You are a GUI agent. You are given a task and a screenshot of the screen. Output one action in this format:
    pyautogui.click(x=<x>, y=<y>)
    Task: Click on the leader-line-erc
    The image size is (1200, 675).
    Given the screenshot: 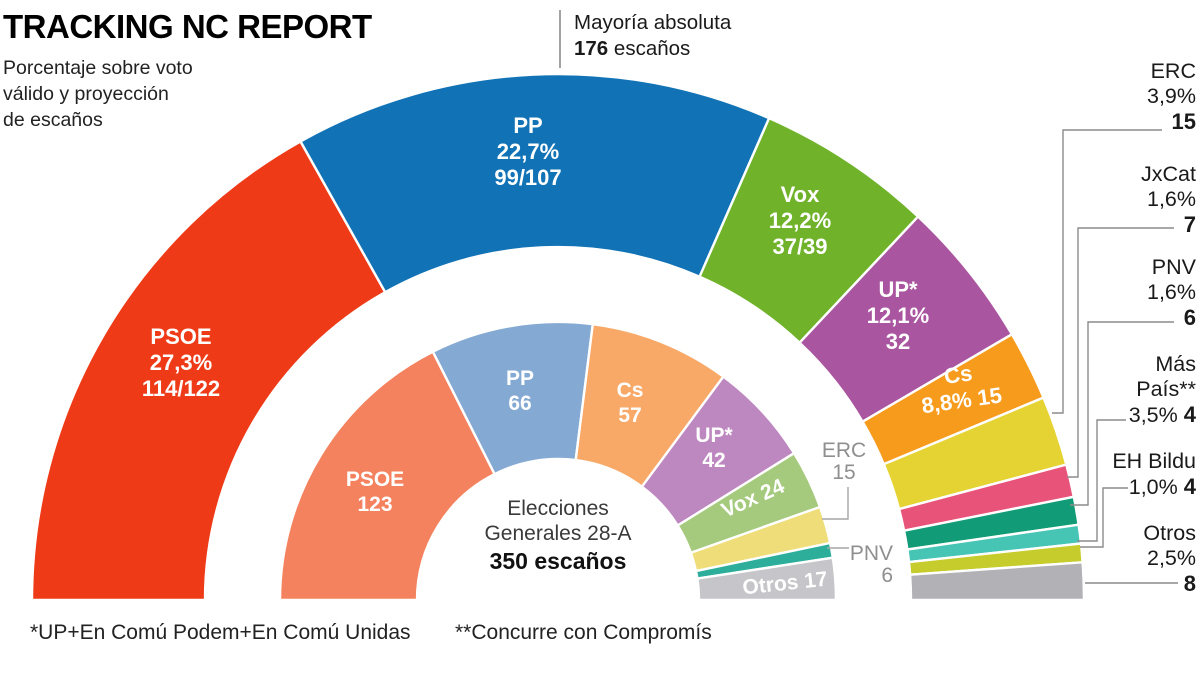 What is the action you would take?
    pyautogui.click(x=1107, y=271)
    